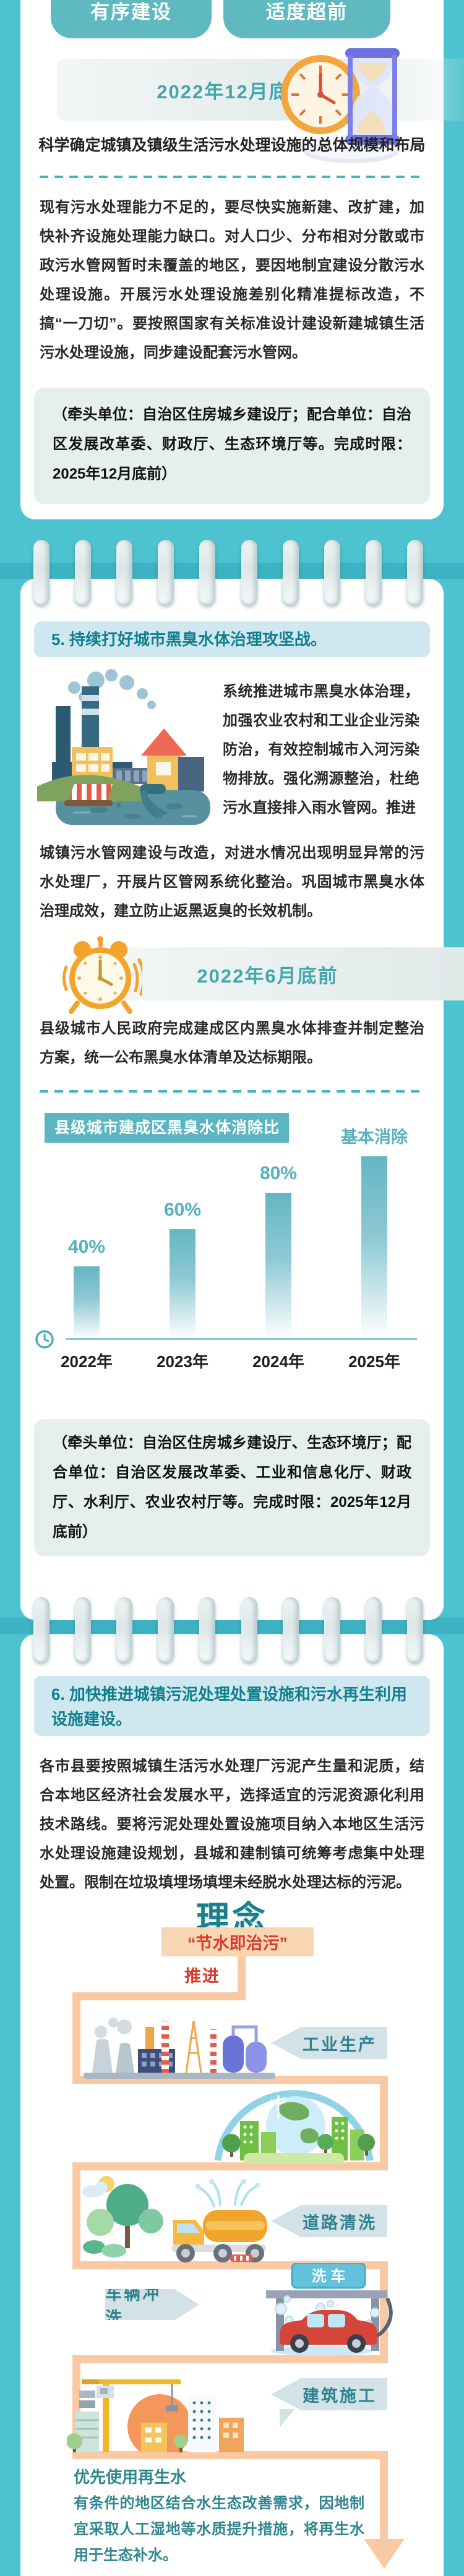  What do you see at coordinates (278, 1361) in the screenshot?
I see `chart-category-label: 2024年` at bounding box center [278, 1361].